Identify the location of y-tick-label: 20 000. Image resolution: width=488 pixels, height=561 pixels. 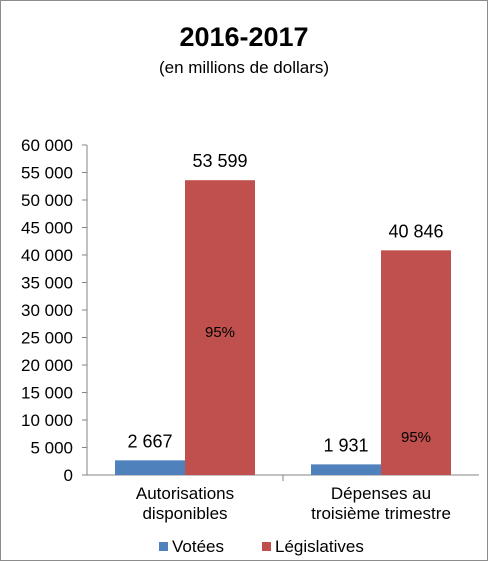
(47, 365).